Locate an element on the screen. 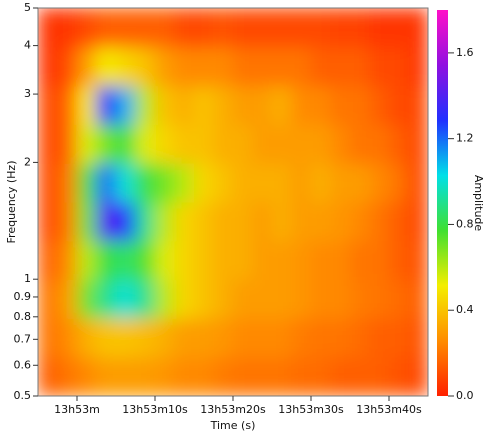 The image size is (492, 440). colorbar-tick-label: 1.2 is located at coordinates (465, 138).